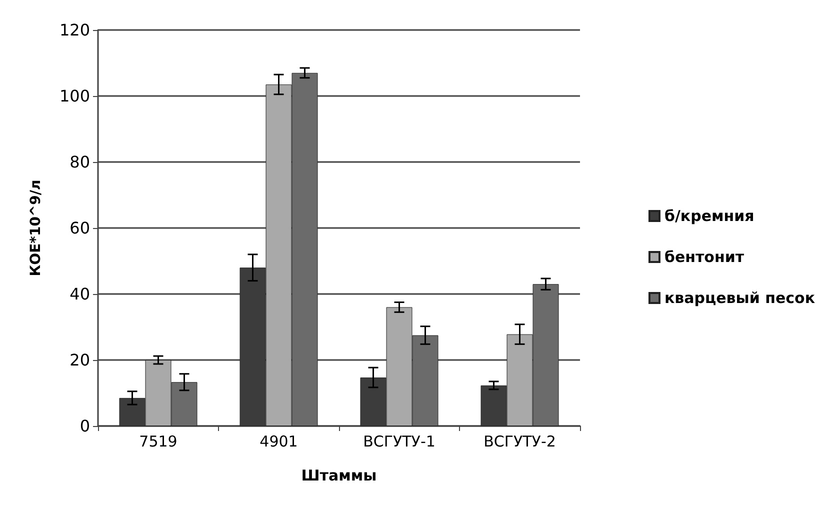  Describe the element at coordinates (80, 360) in the screenshot. I see `y-tick-label: 20` at that location.